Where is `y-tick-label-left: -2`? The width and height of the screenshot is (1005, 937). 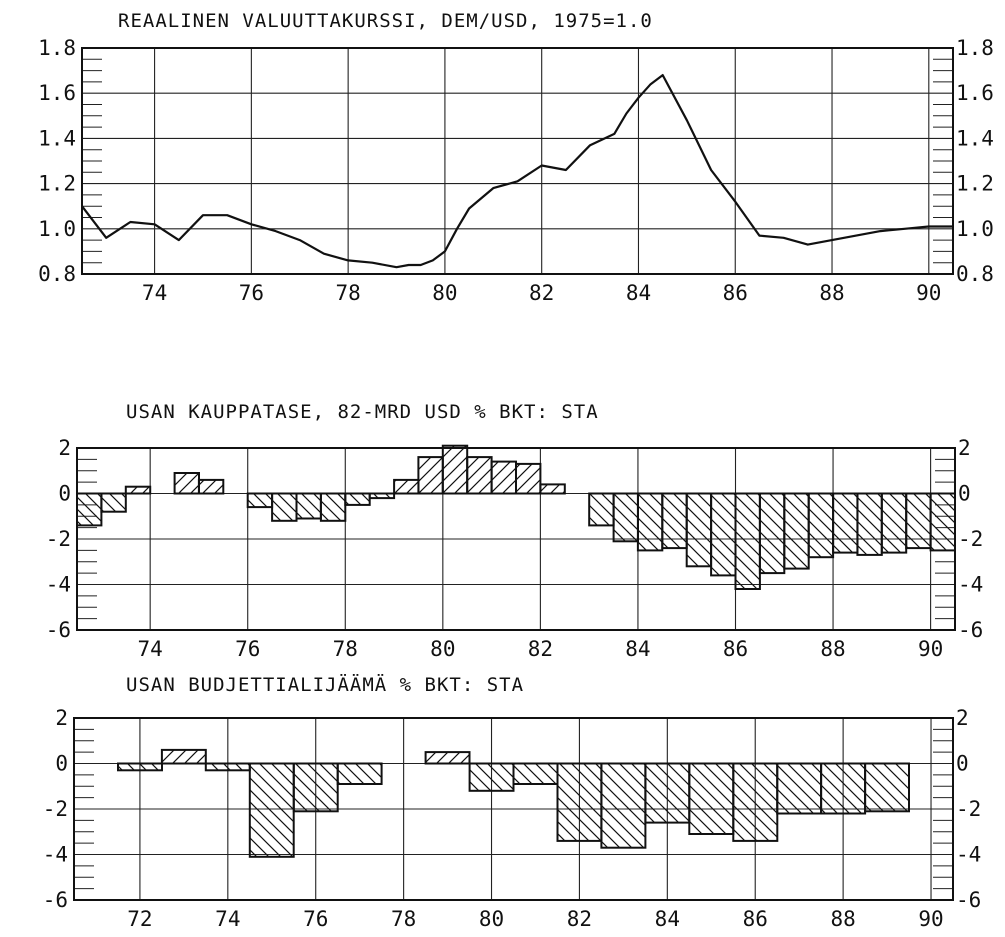
y-tick-label-left: -2 is located at coordinates (55, 809).